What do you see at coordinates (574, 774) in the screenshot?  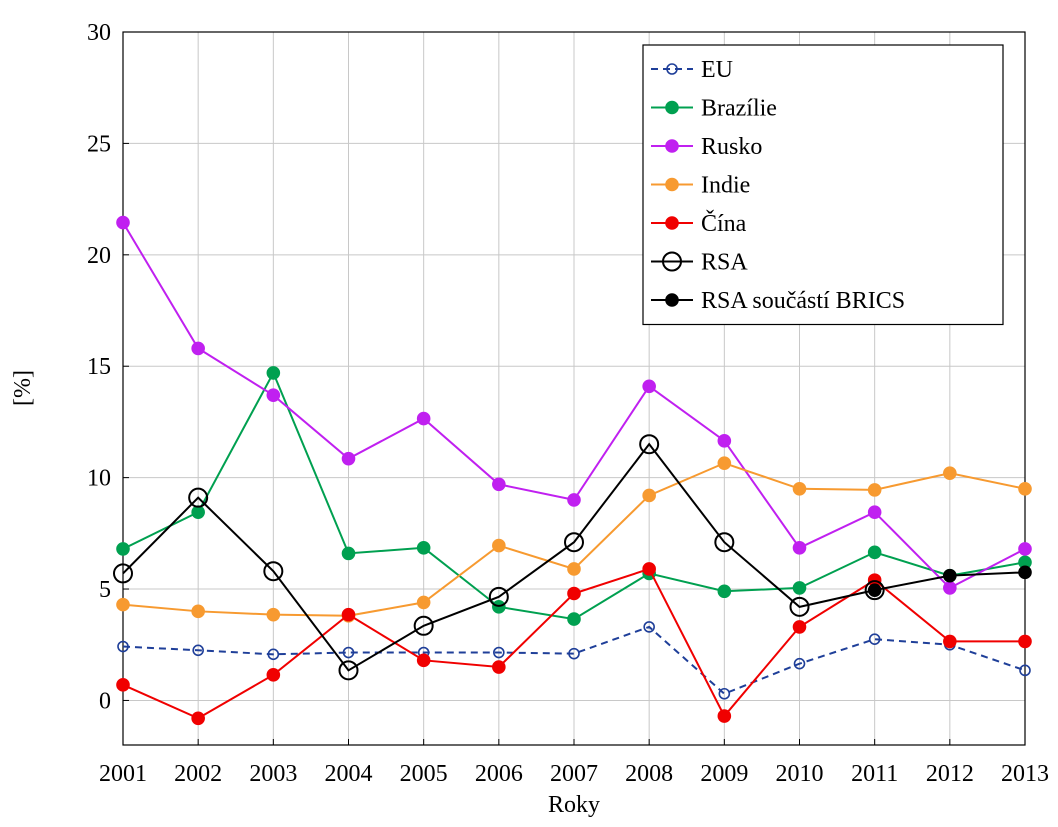 I see `x-tick-label: 2007` at bounding box center [574, 774].